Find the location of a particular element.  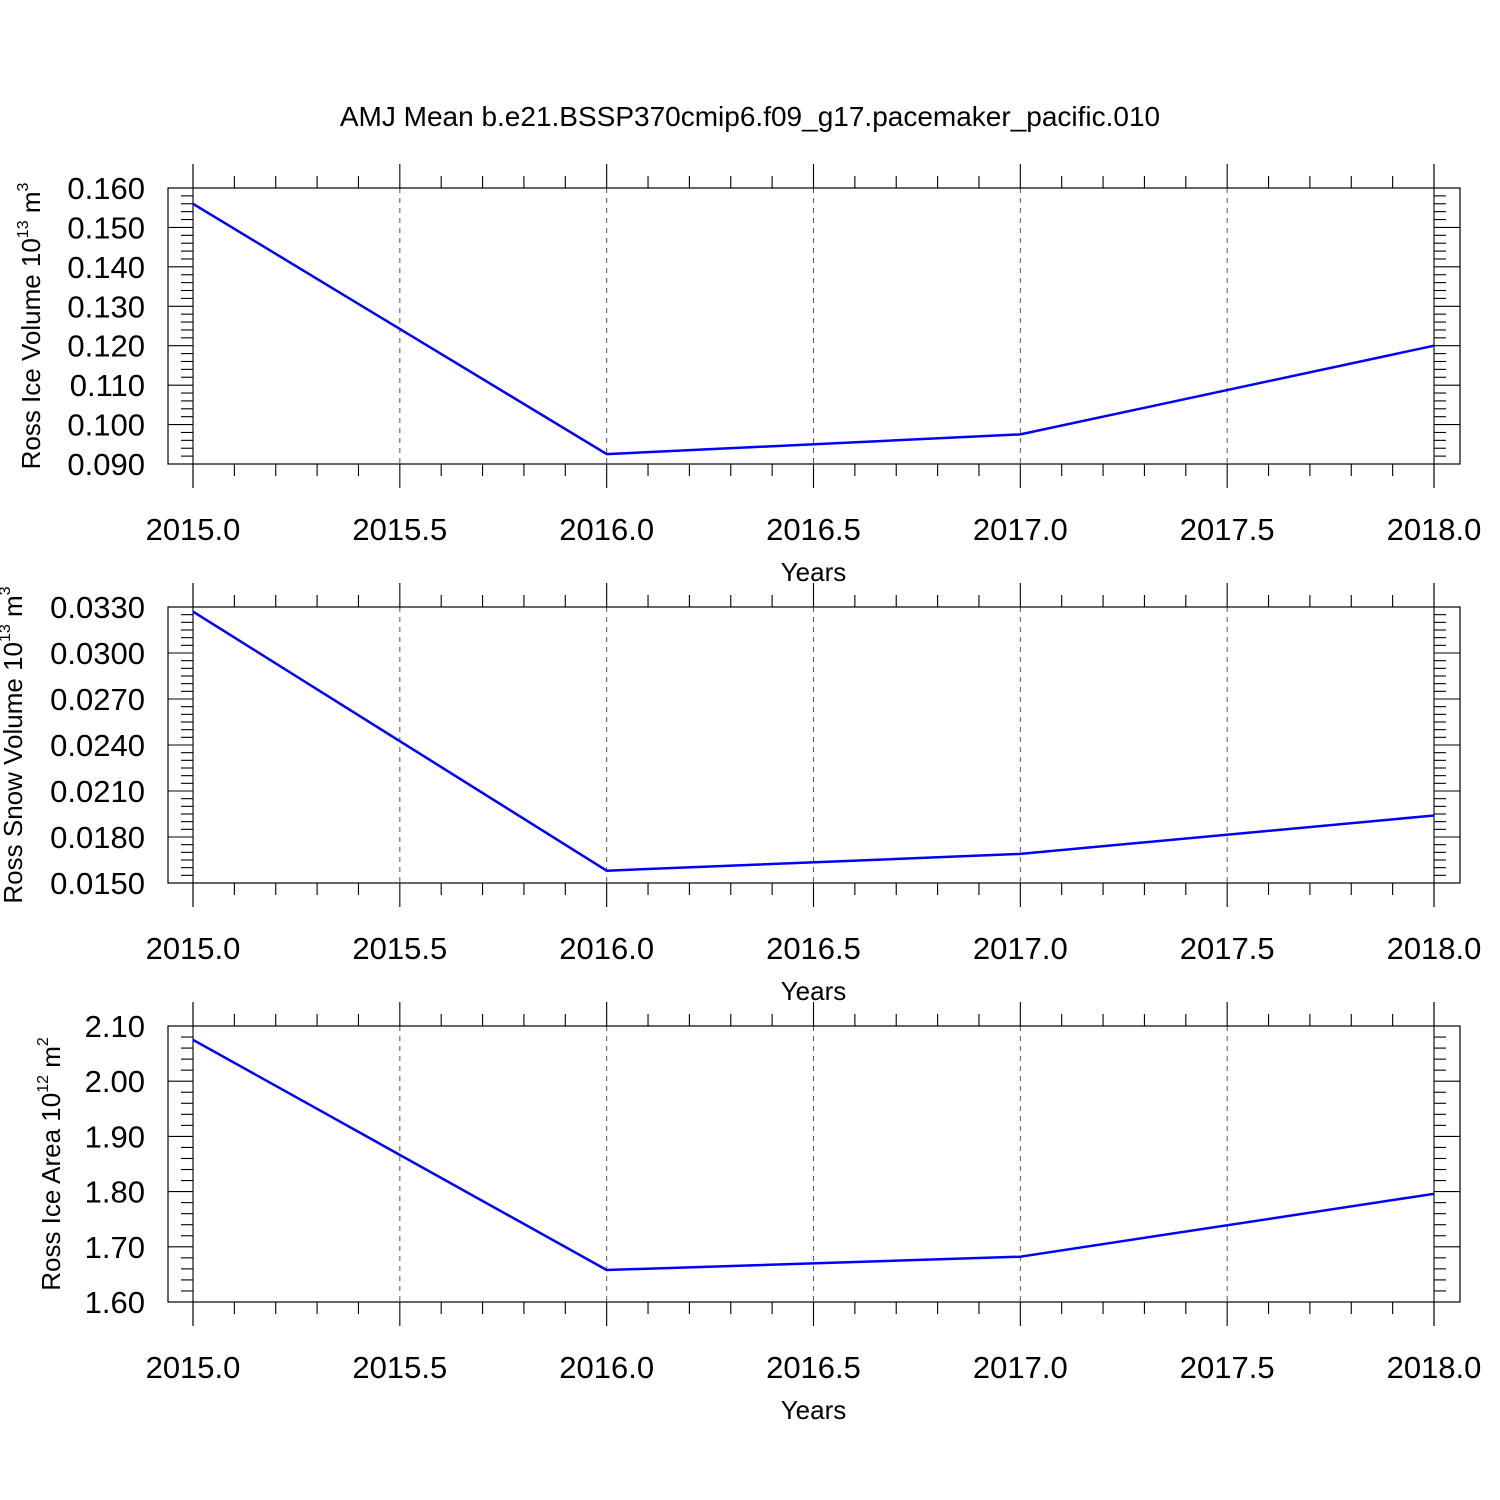

y-tick-label: 0.160 is located at coordinates (106, 188).